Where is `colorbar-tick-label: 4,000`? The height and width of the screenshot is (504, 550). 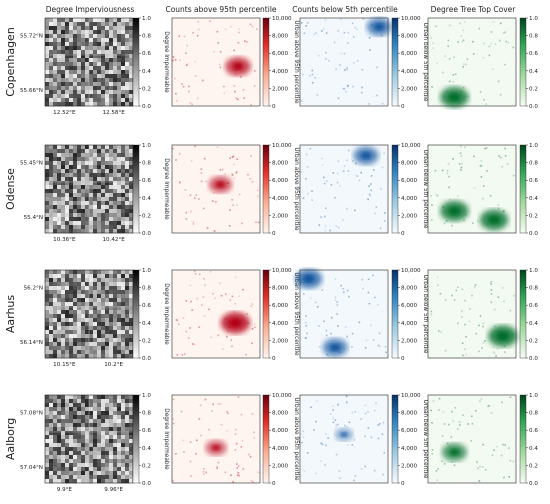
colorbar-tick-label: 4,000 is located at coordinates (280, 449).